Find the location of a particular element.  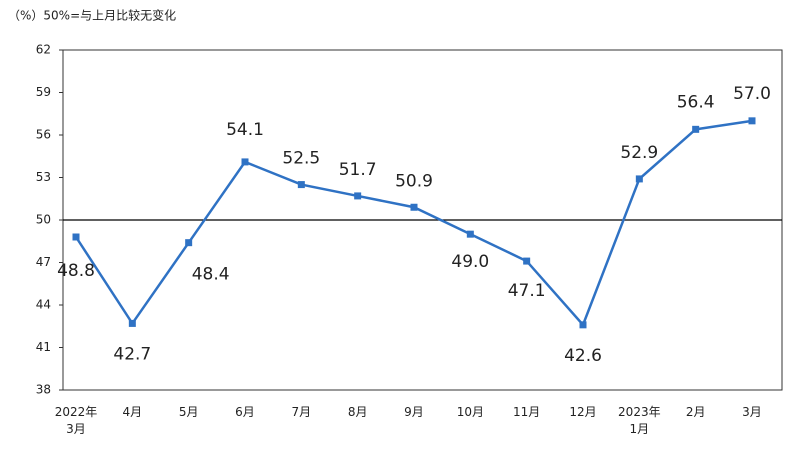

x-tick-label: 2023年 1月 is located at coordinates (639, 420).